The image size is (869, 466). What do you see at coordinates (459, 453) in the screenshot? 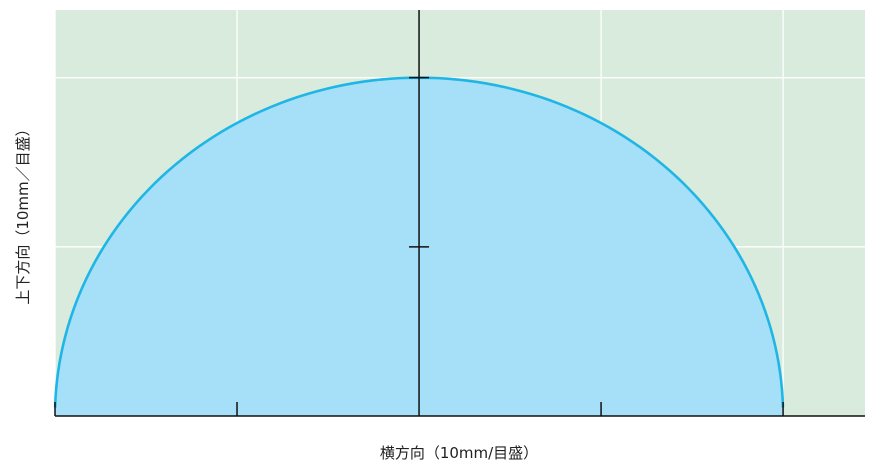
I see `x-axis-title: 横方向（10mm/目盛）` at bounding box center [459, 453].